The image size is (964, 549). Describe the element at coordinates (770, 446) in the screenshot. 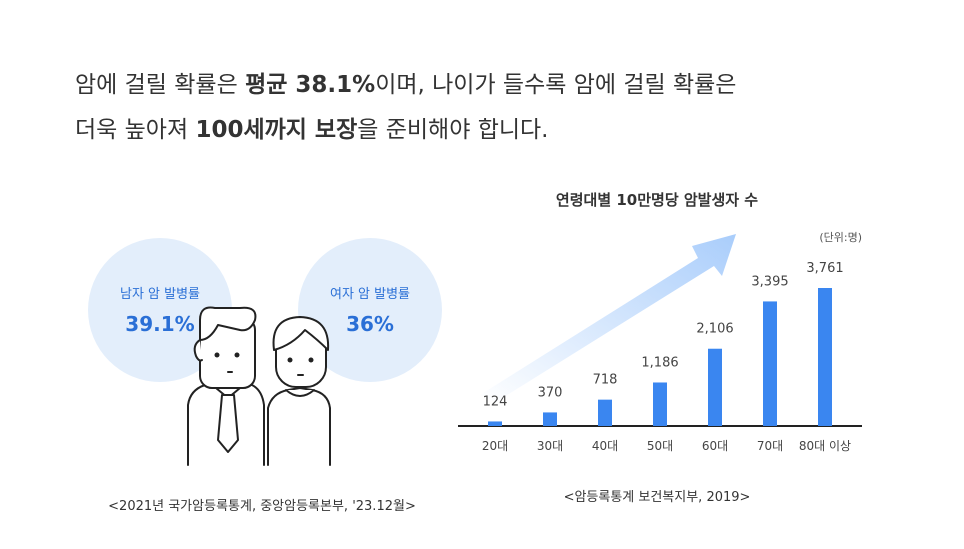

I see `x-tick-label: 70대` at that location.